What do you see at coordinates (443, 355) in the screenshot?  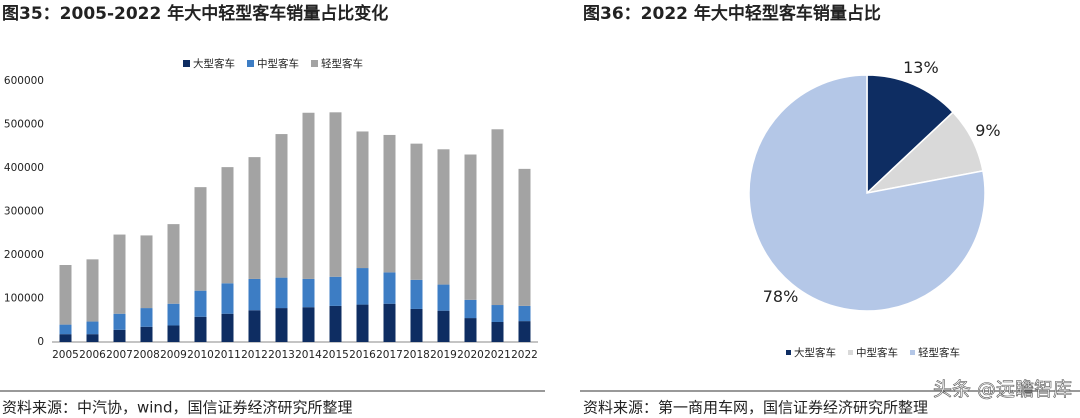 I see `x-tick-label: 2019` at bounding box center [443, 355].